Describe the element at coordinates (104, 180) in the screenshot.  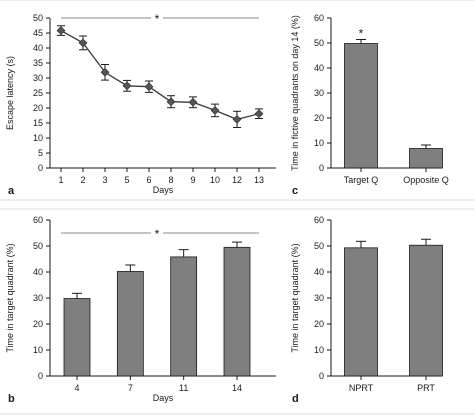
I see `x-tick-label: 3` at that location.